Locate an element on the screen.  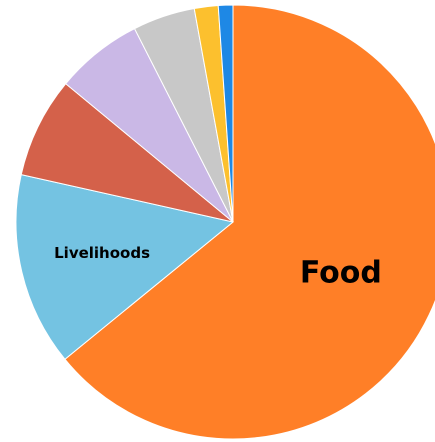
pie-labels: Food Livelihoods is located at coordinates (218, 267).